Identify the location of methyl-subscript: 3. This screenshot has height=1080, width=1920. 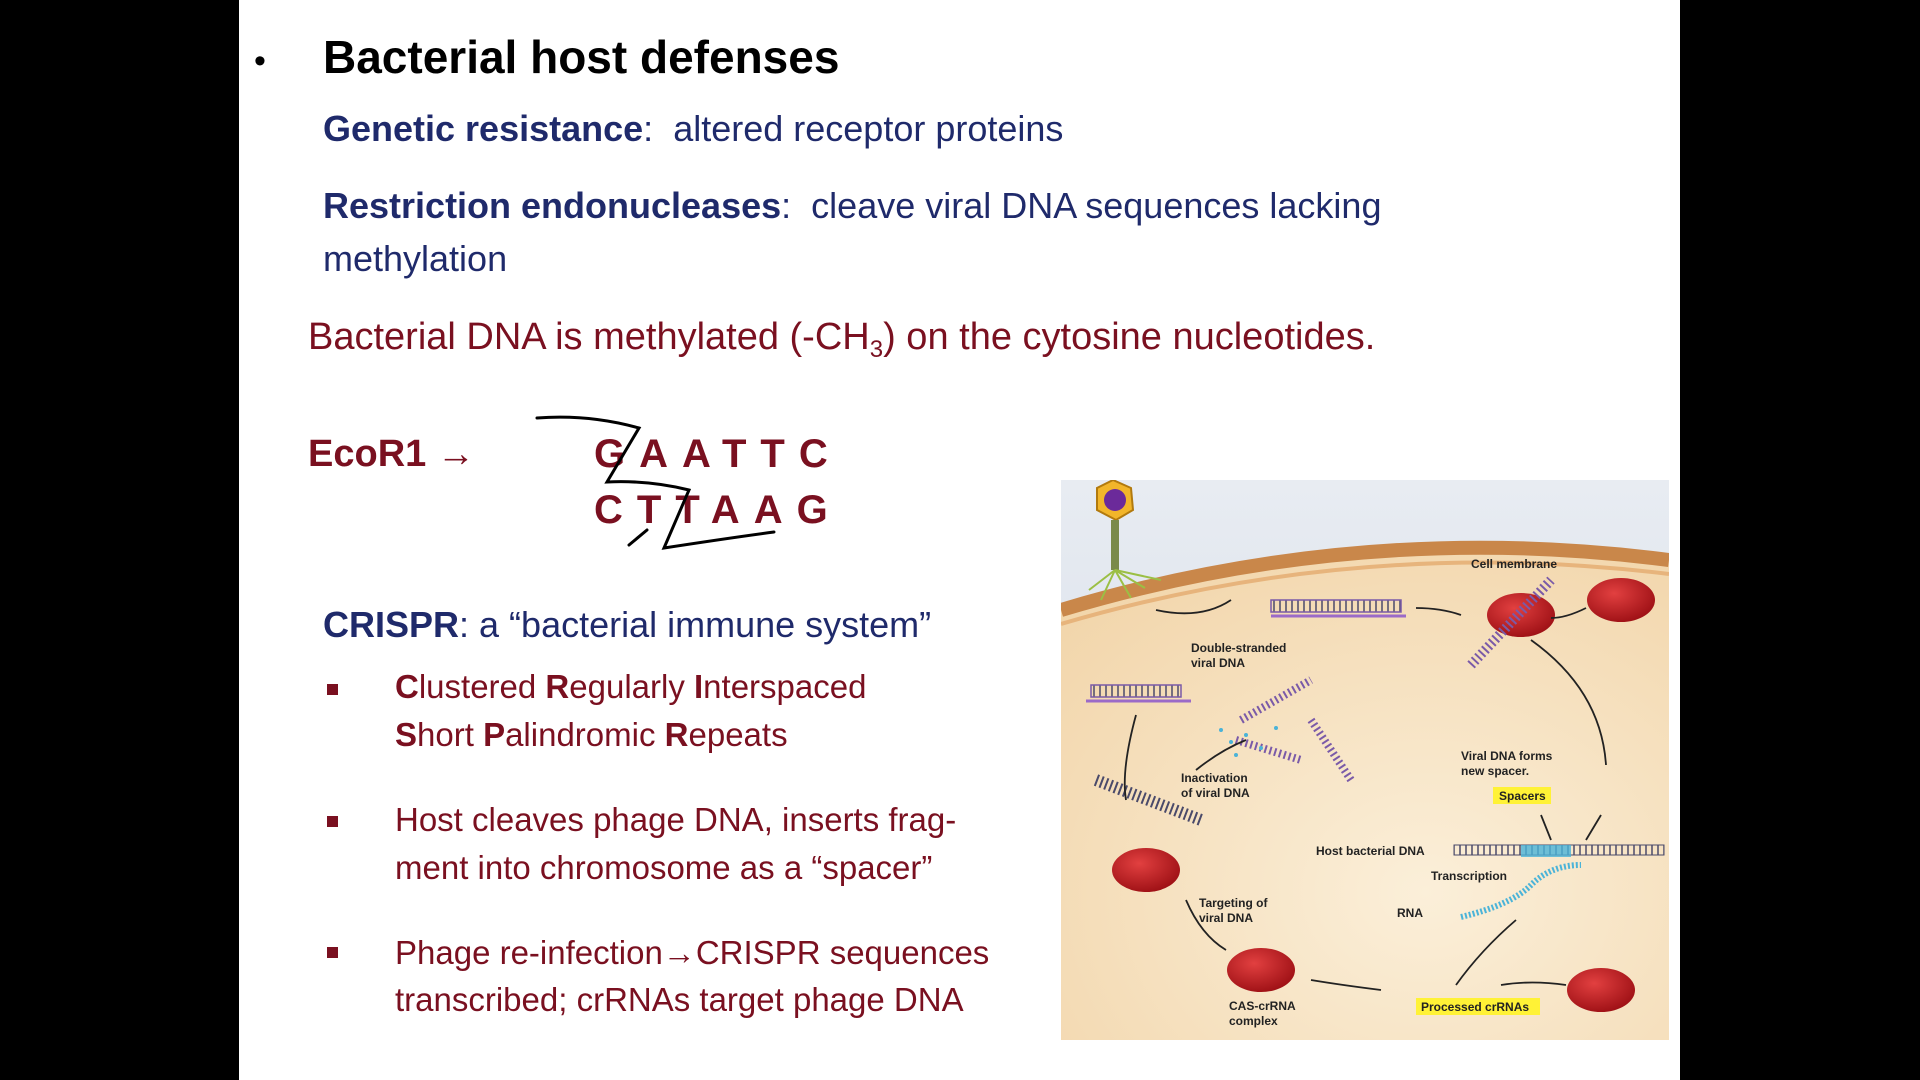
(876, 349).